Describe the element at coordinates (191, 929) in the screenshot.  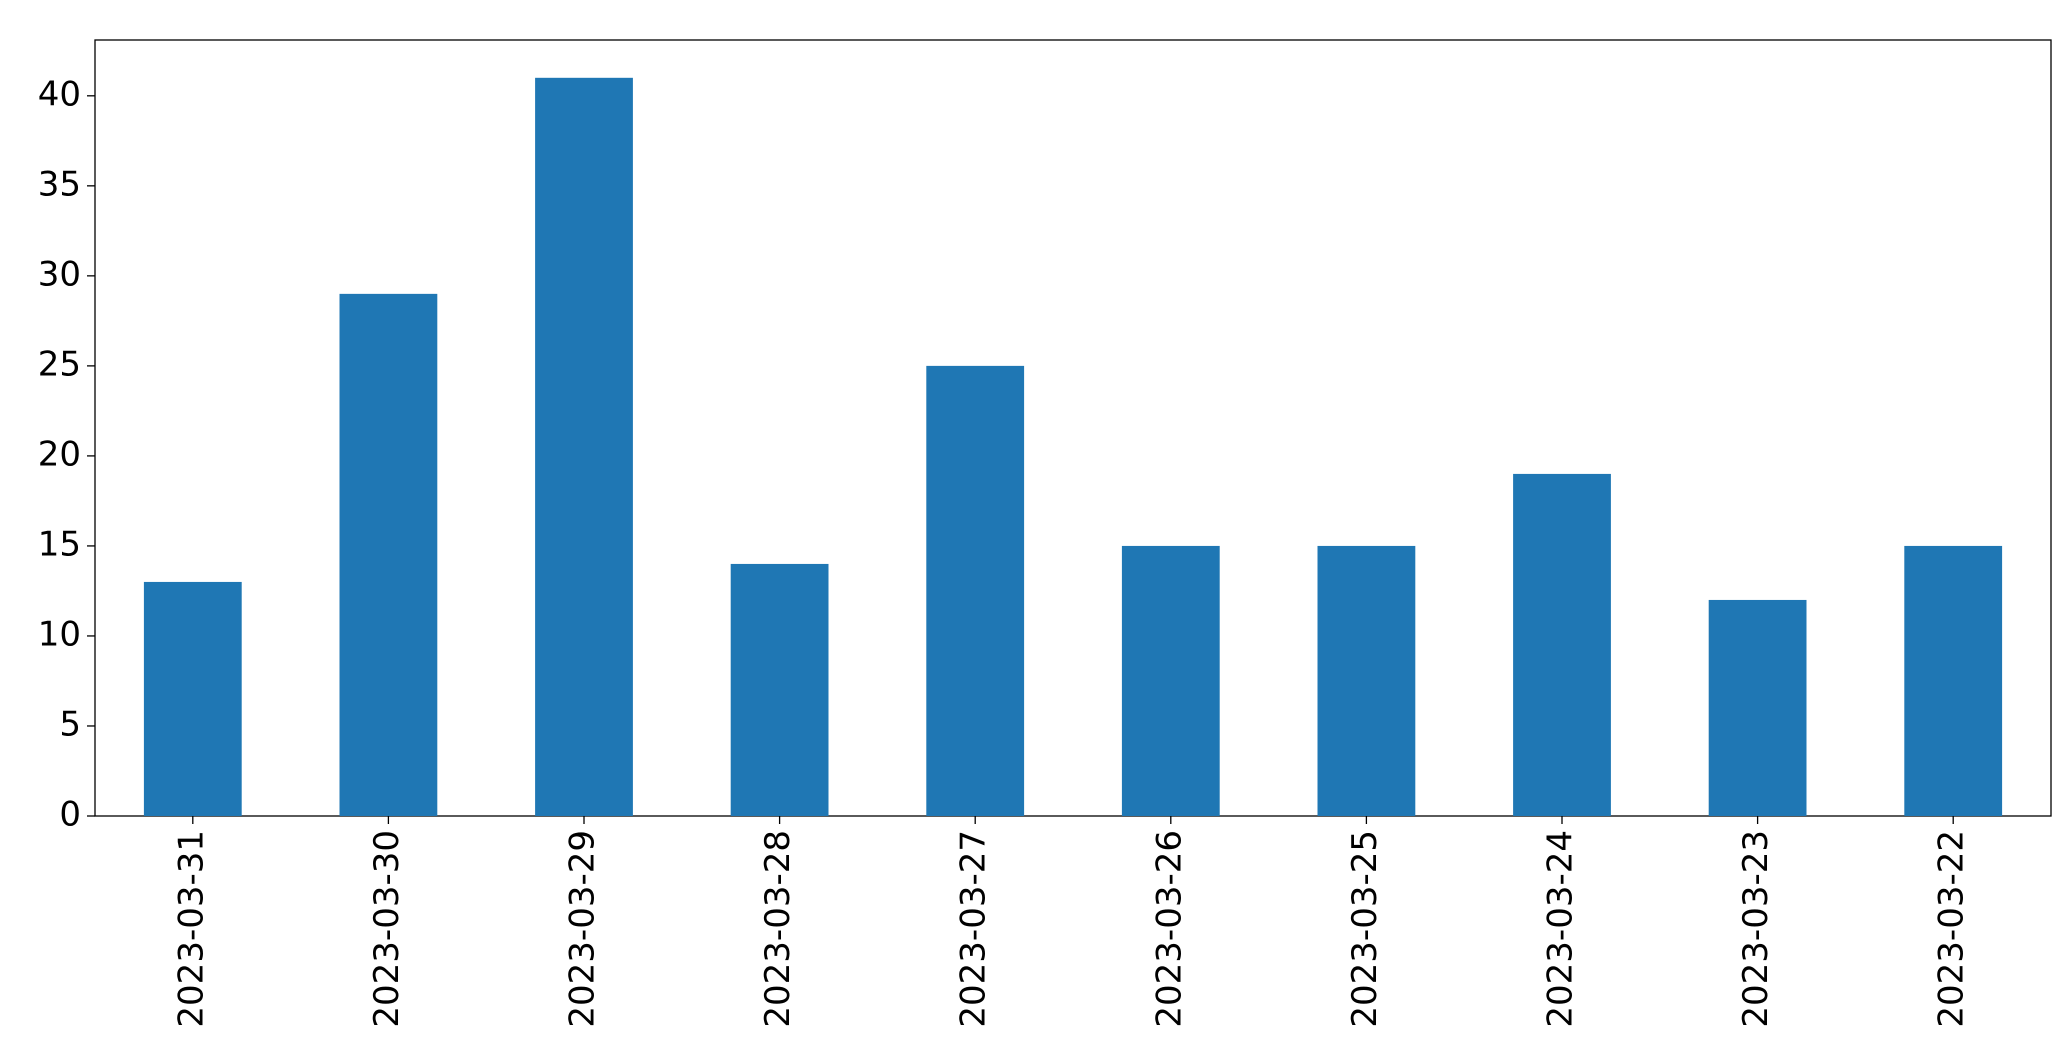
I see `x-tick-label: 2023-03-31` at that location.